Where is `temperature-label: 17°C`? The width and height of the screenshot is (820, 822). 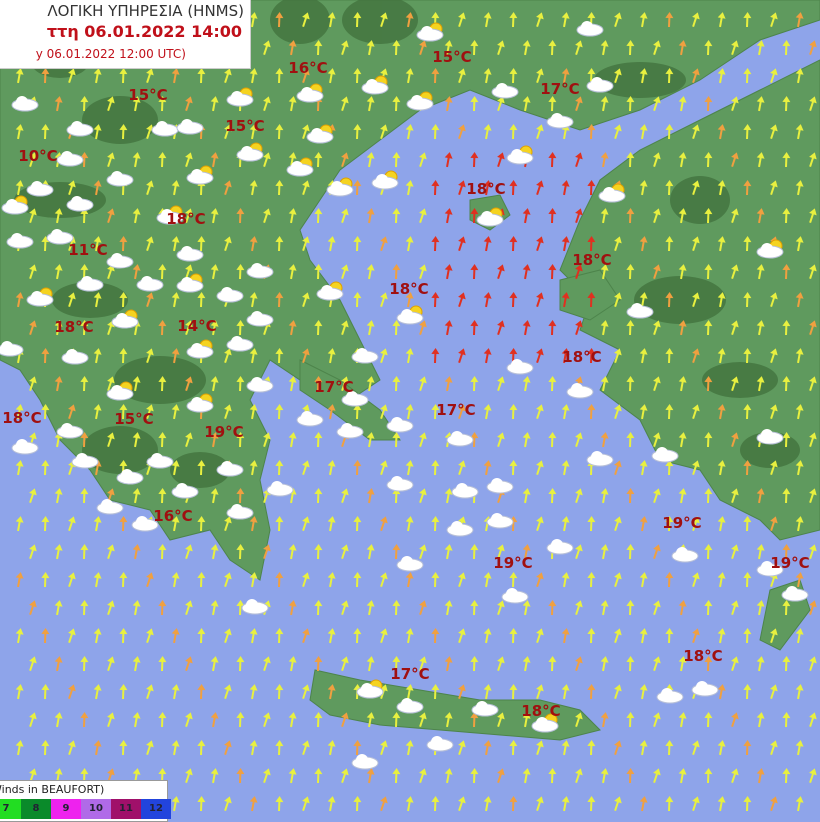
temperature-label: 17°C is located at coordinates (559, 89).